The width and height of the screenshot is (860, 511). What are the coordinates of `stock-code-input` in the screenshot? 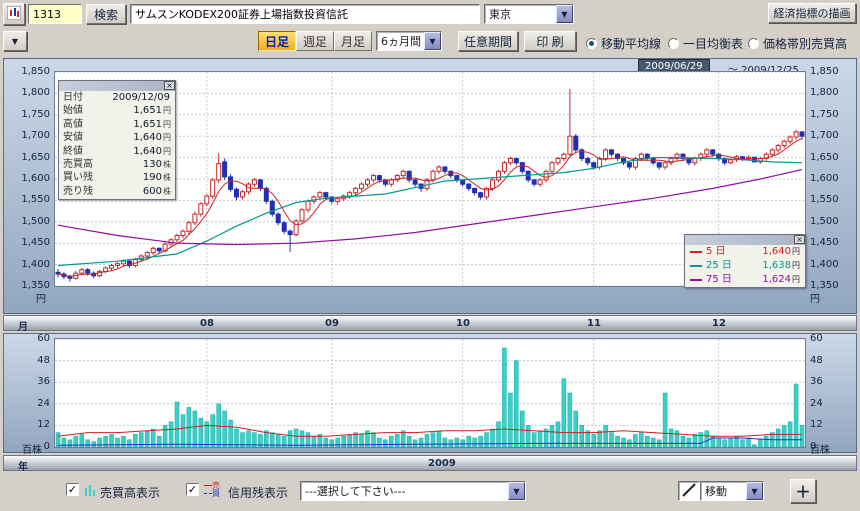 It's located at (55, 14).